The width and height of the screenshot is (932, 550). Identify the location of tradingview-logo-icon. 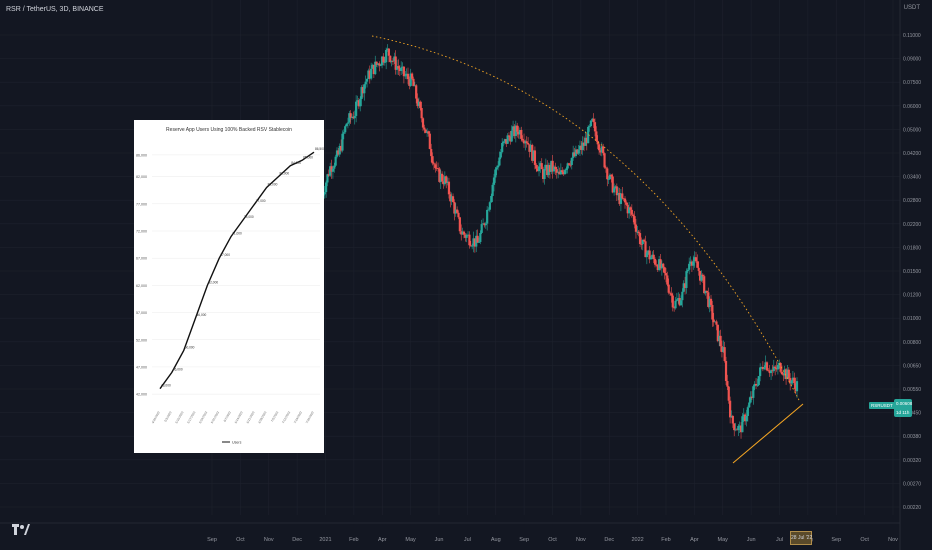
(21, 529).